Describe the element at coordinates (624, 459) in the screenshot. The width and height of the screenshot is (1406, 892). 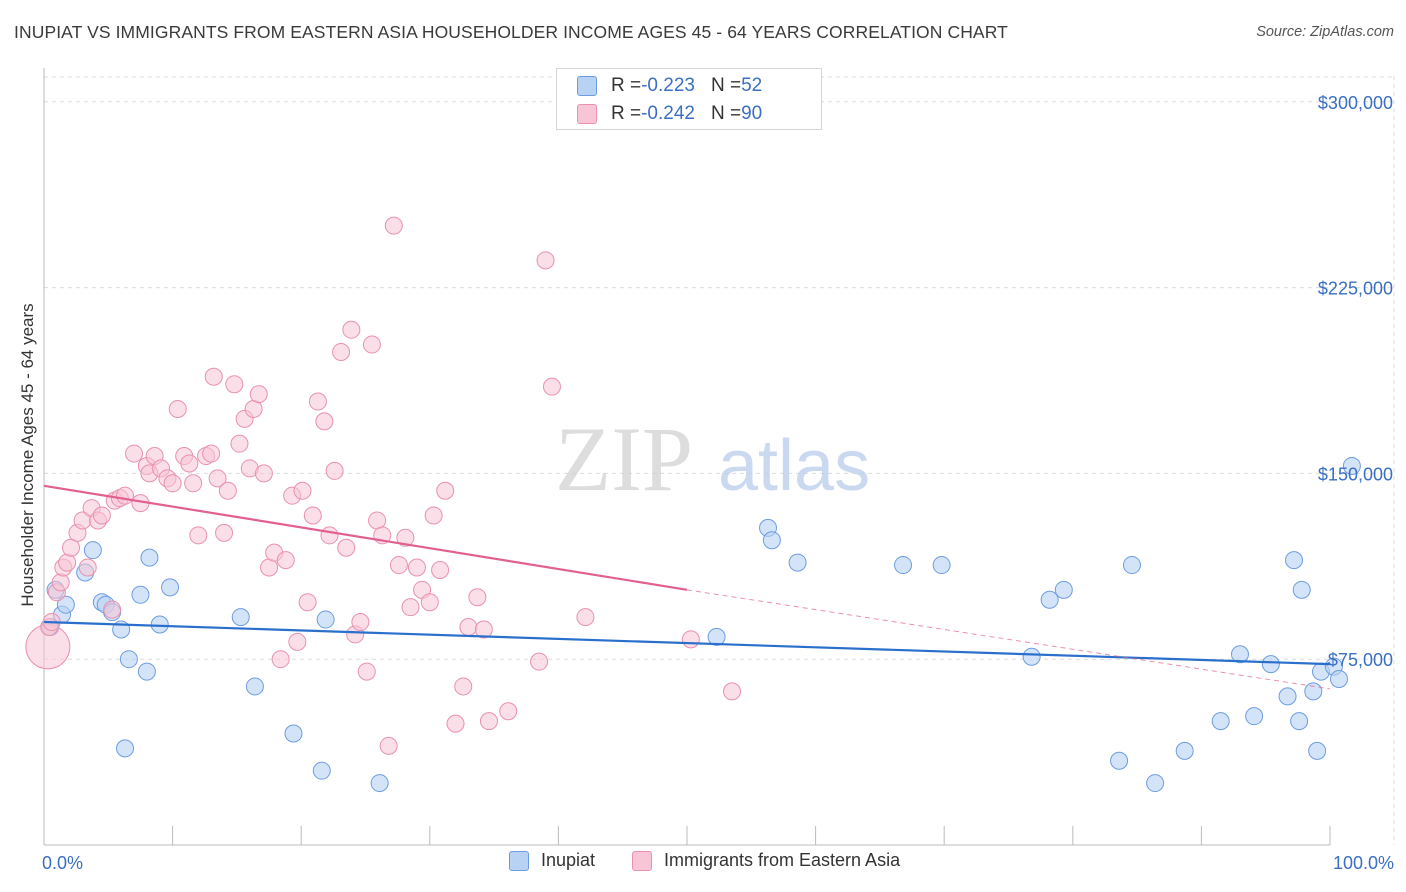
I see `watermark-zip: ZIP` at that location.